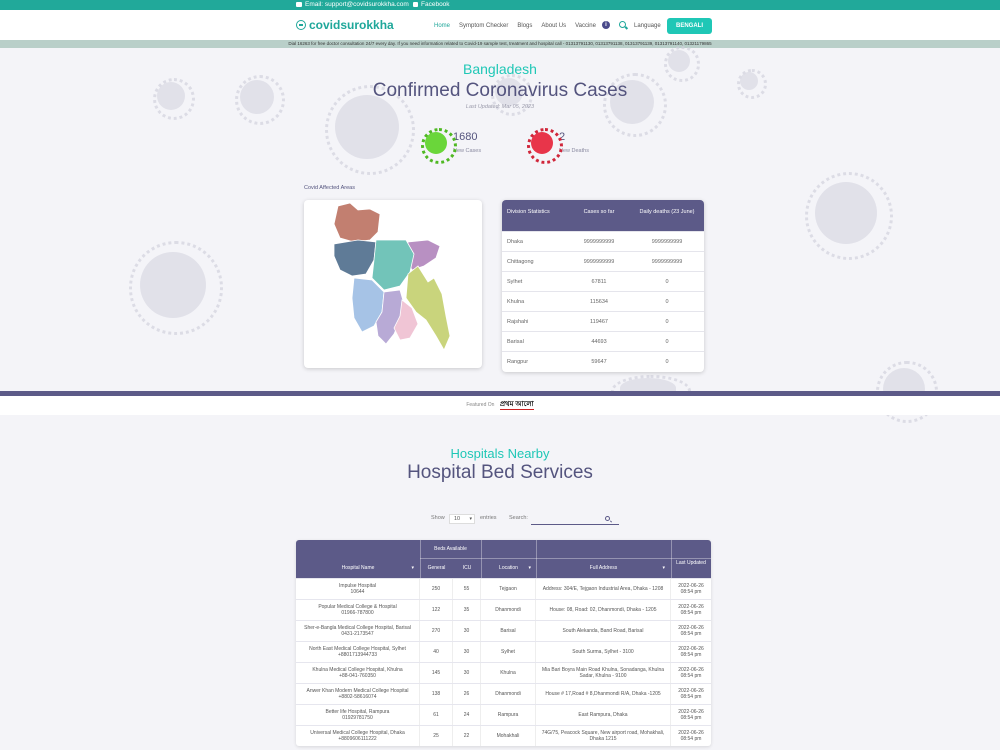  I want to click on last-updated-text: Last Updated: Mar 05, 2023, so click(500, 107).